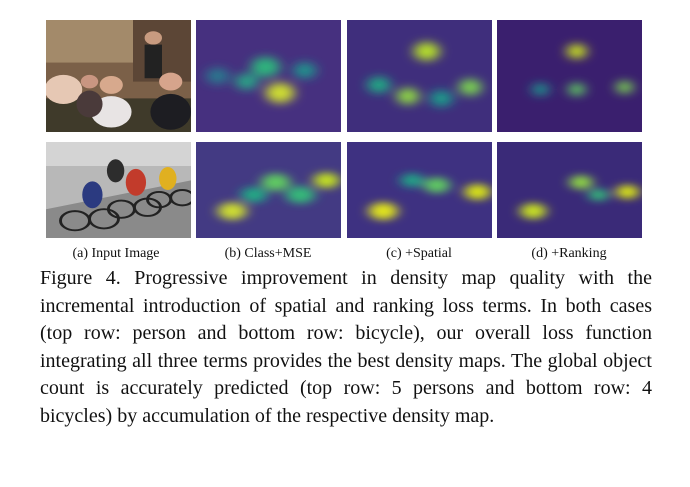 The image size is (690, 487). I want to click on density-map-spatial-persons, so click(419, 76).